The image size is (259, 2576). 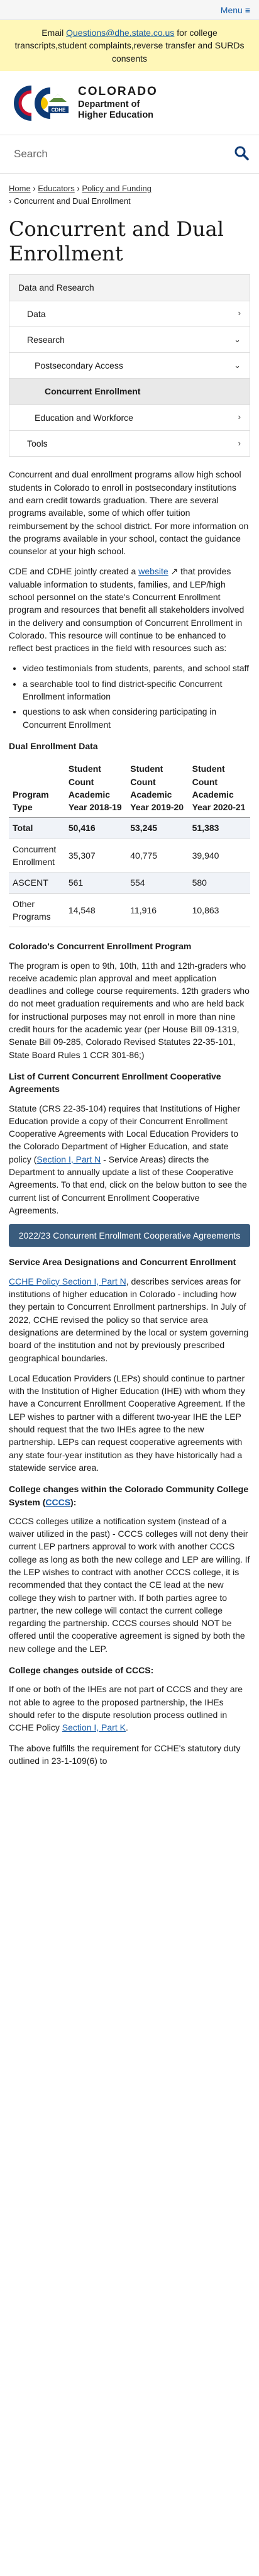 What do you see at coordinates (248, 9) in the screenshot?
I see `hamburger-icon: ≡` at bounding box center [248, 9].